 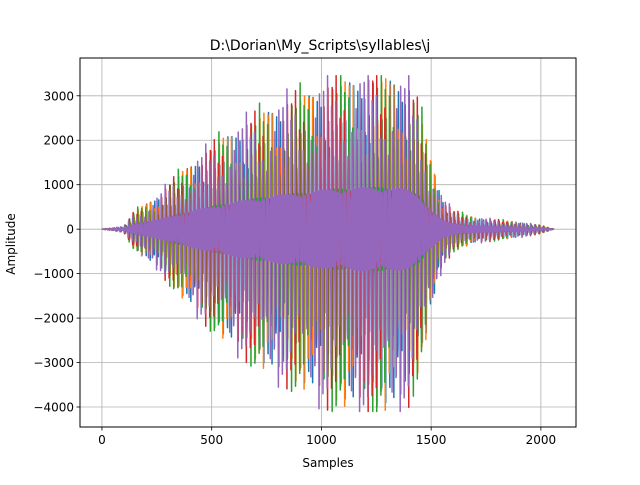 What do you see at coordinates (58, 185) in the screenshot?
I see `y-tick-label: 1000` at bounding box center [58, 185].